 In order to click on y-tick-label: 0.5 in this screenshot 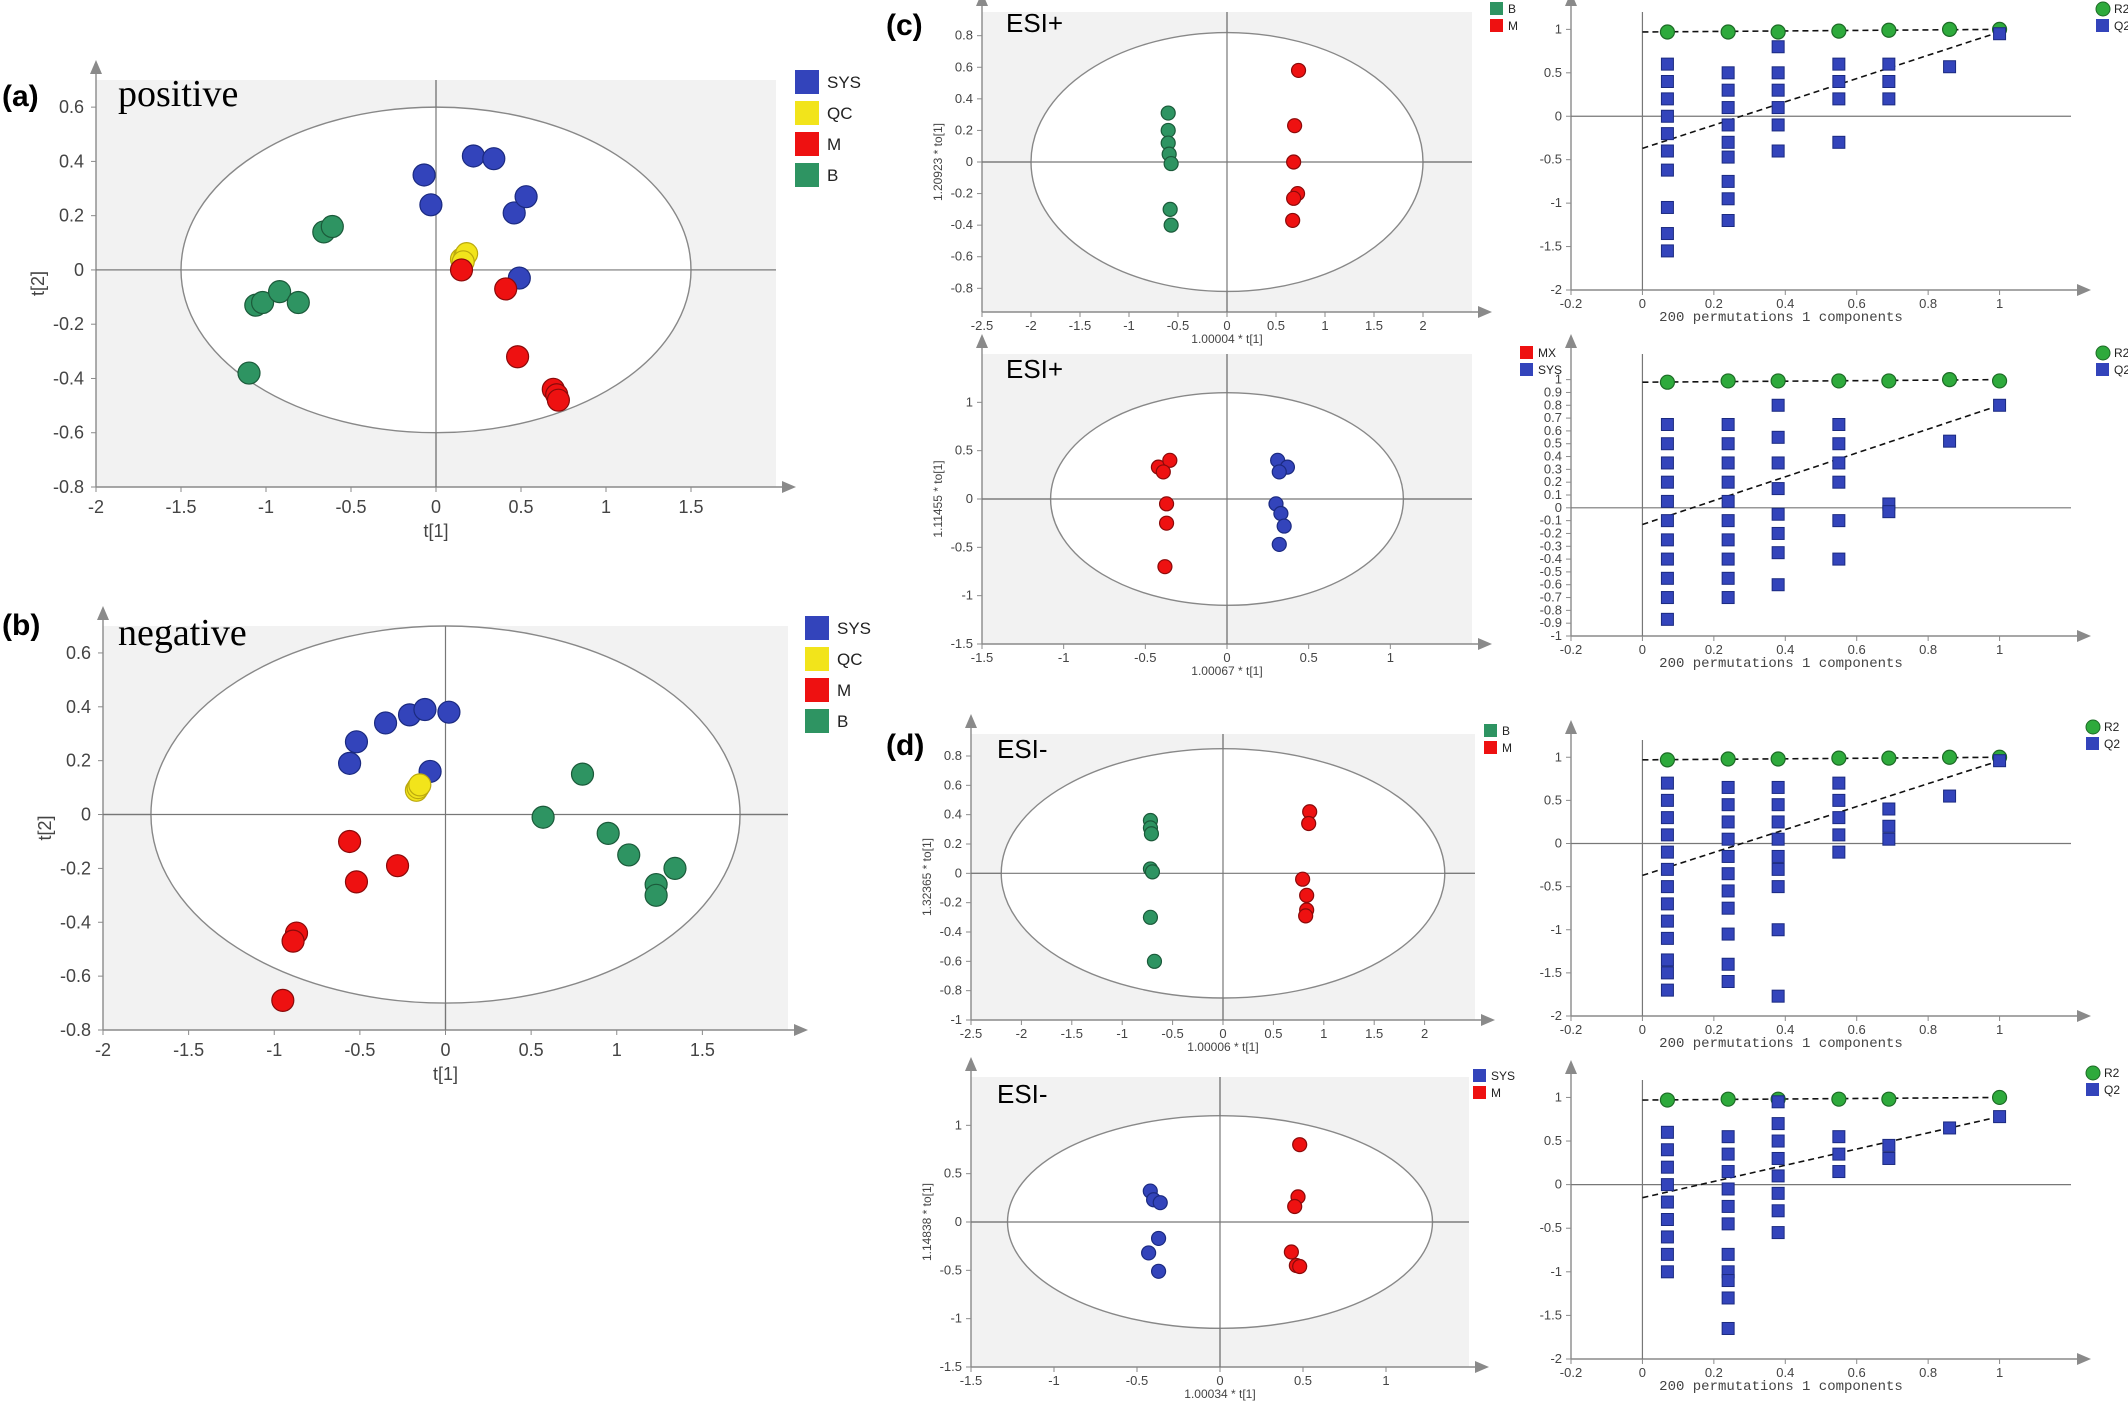, I will do `click(964, 450)`.